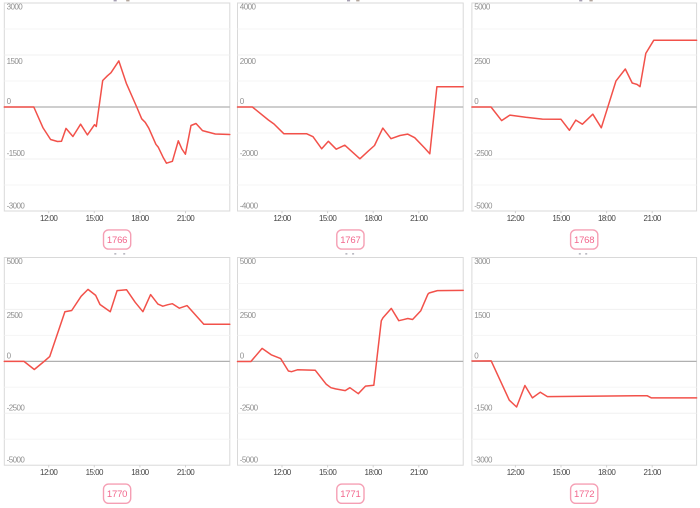 This screenshot has width=700, height=508. What do you see at coordinates (584, 240) in the screenshot?
I see `svg-text: 1768` at bounding box center [584, 240].